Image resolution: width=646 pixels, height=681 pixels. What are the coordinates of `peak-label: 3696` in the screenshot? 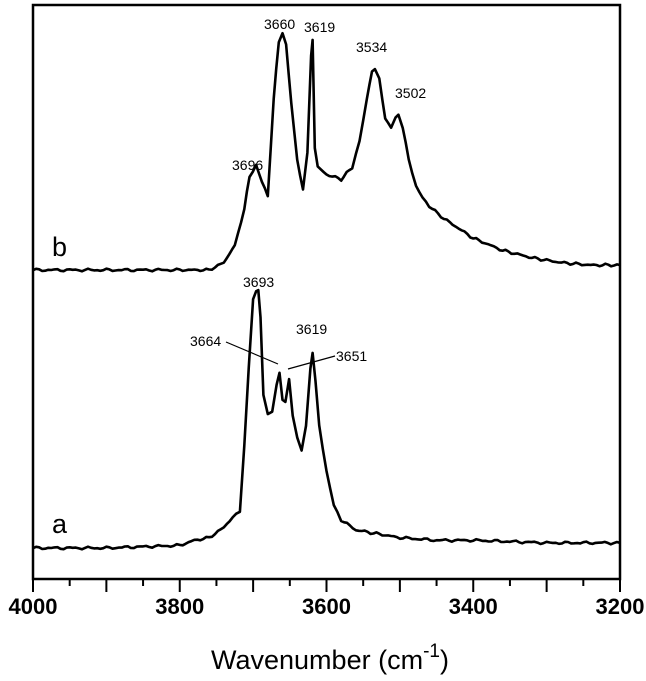 It's located at (247, 165).